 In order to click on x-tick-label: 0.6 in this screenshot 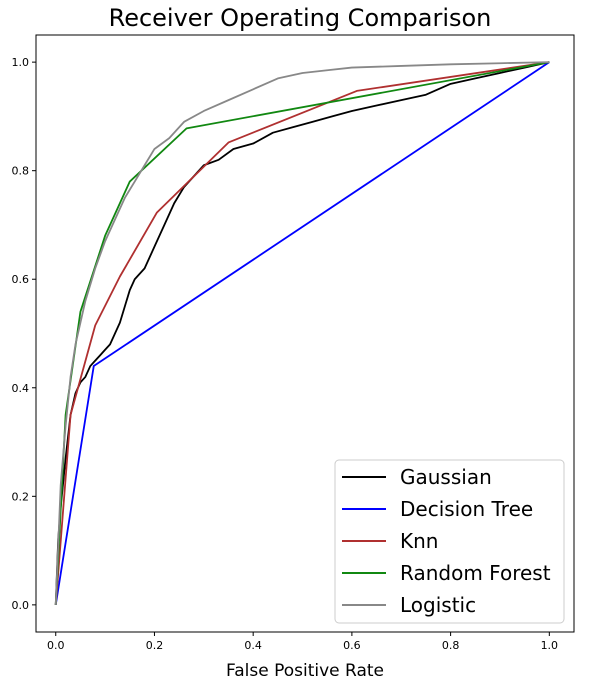, I will do `click(352, 645)`.